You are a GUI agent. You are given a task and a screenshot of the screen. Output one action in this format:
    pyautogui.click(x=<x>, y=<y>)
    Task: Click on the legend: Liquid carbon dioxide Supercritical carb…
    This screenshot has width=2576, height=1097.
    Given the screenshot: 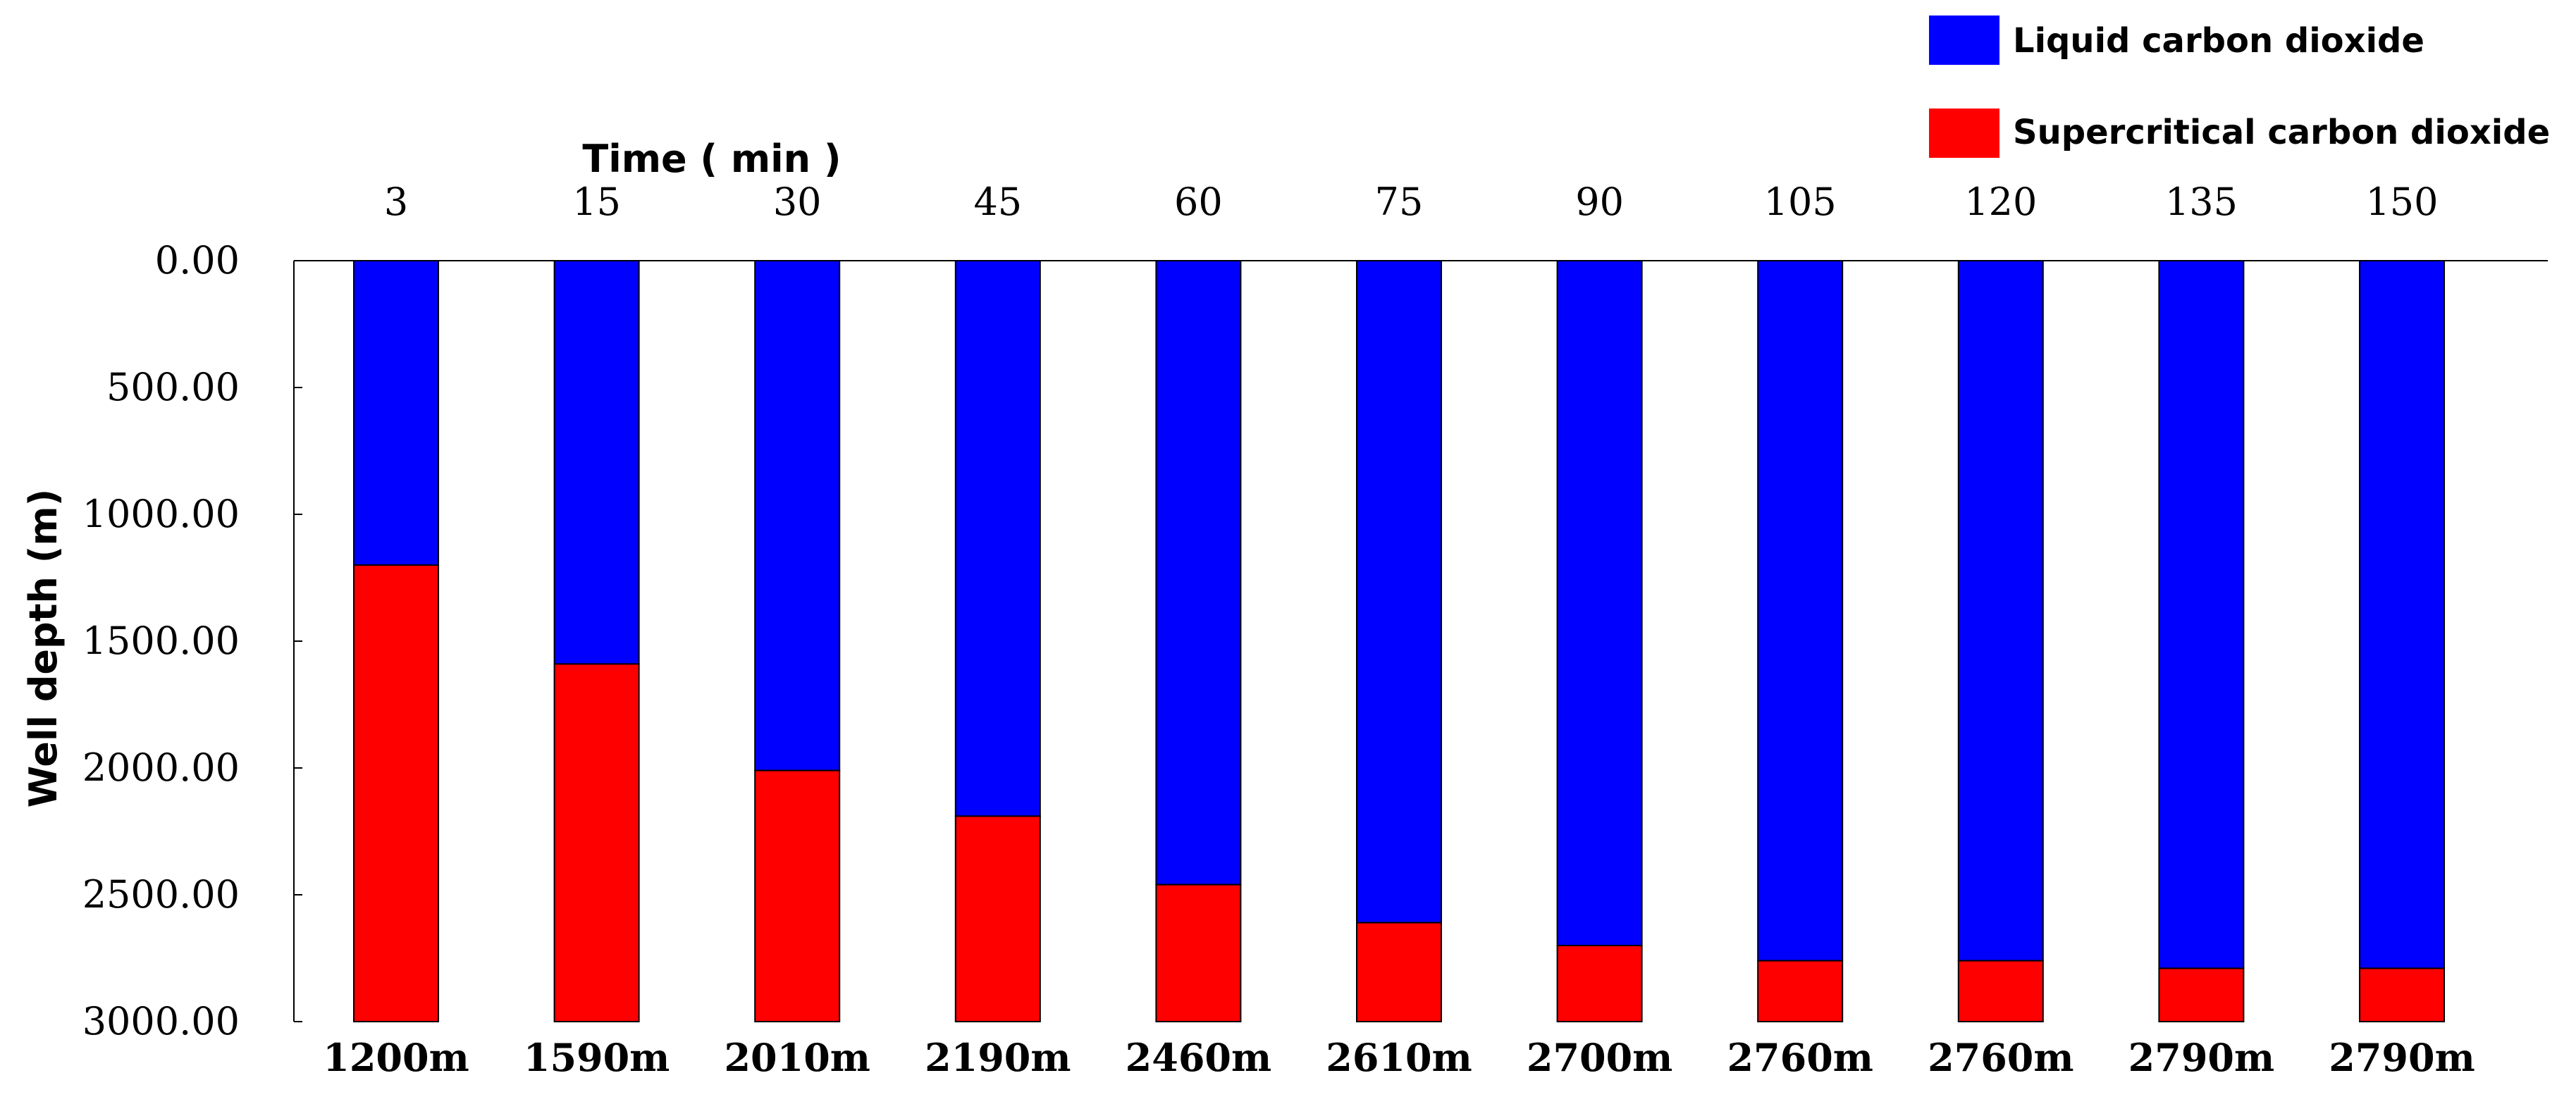 What is the action you would take?
    pyautogui.click(x=2240, y=87)
    